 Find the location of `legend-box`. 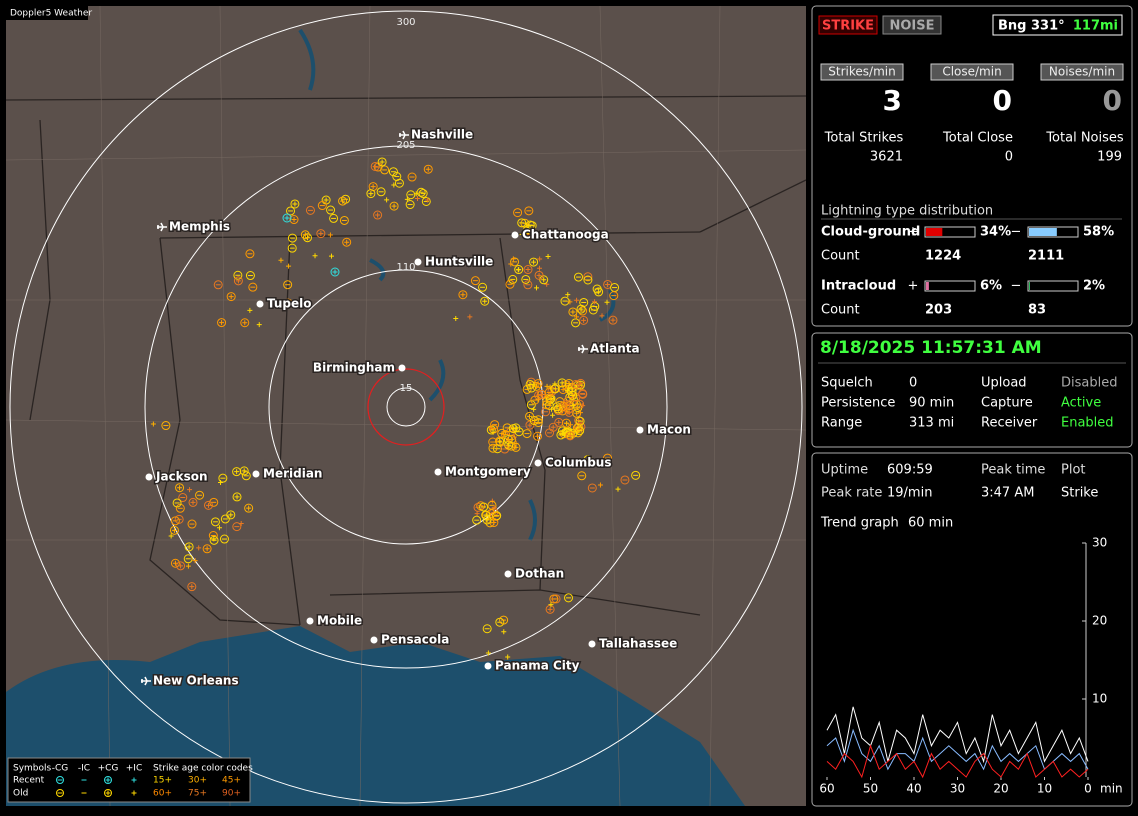

legend-box is located at coordinates (129, 780).